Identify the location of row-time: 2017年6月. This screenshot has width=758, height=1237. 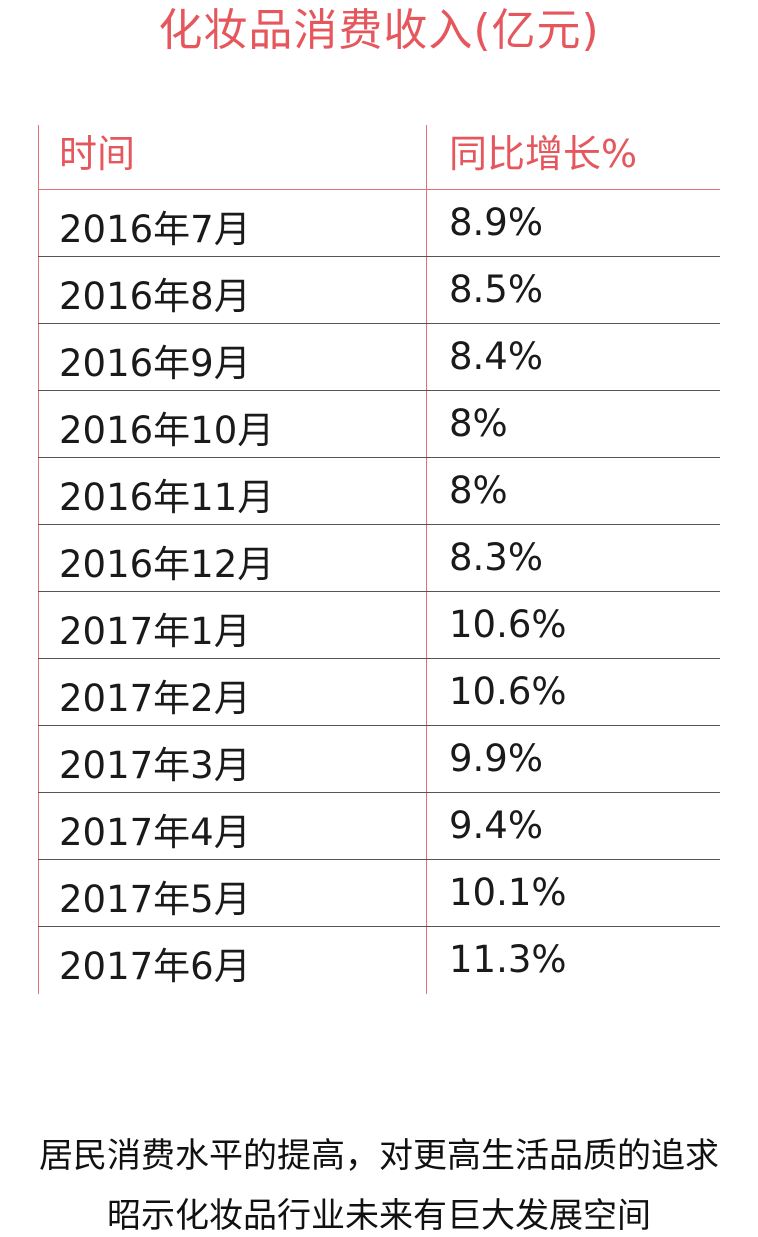
(232, 960).